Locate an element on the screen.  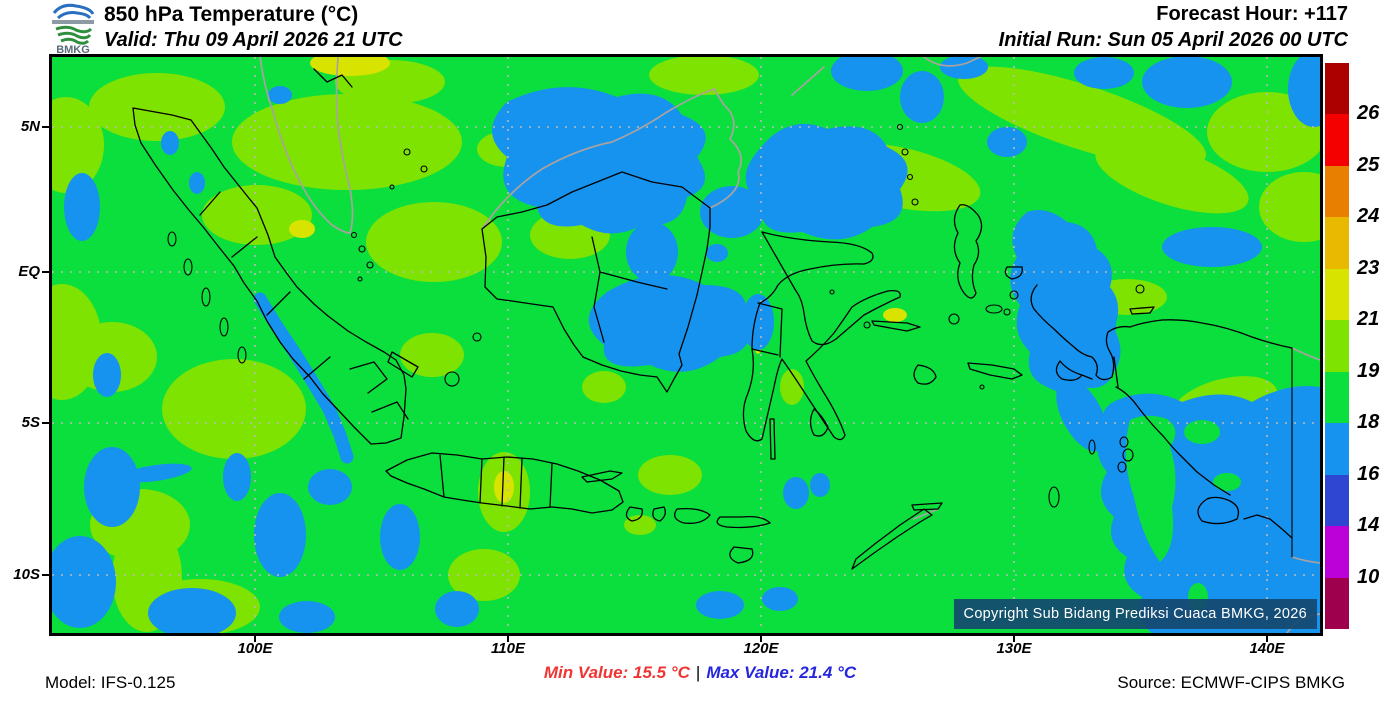
lon-label-120E: 120E is located at coordinates (761, 648).